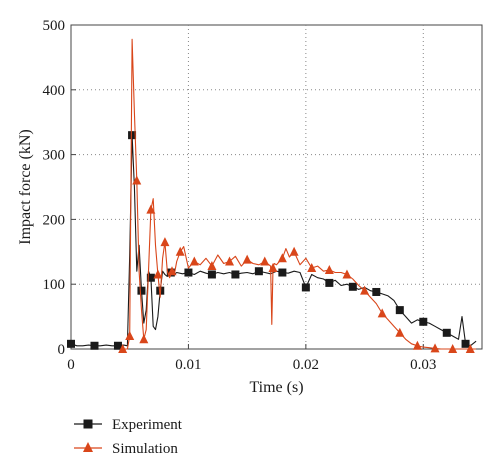  Describe the element at coordinates (54, 26) in the screenshot. I see `y-tick-label: 500` at that location.